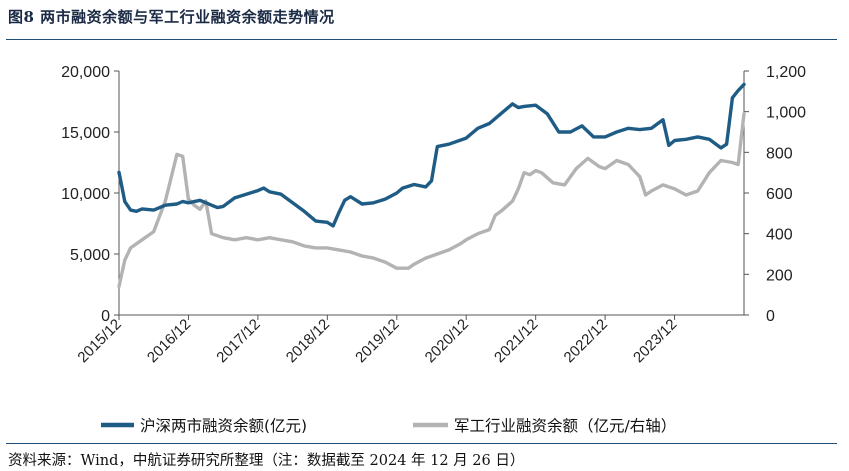  I want to click on x-tick-label: 2022/12, so click(586, 341).